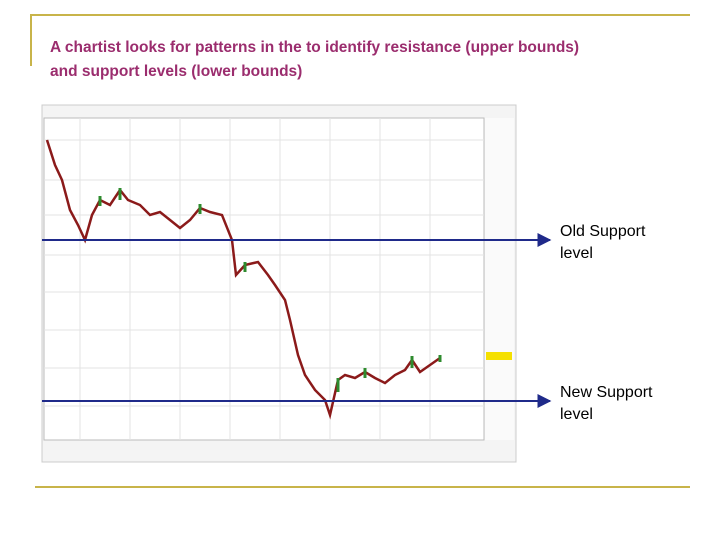 Image resolution: width=720 pixels, height=545 pixels. I want to click on annotation: New Support, so click(606, 392).